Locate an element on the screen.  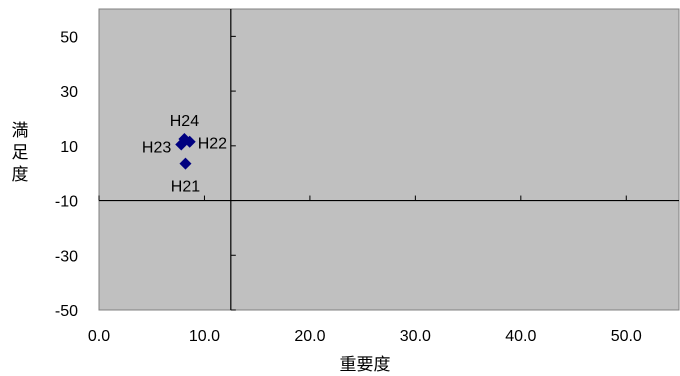
data-point-label: H22 is located at coordinates (212, 144).